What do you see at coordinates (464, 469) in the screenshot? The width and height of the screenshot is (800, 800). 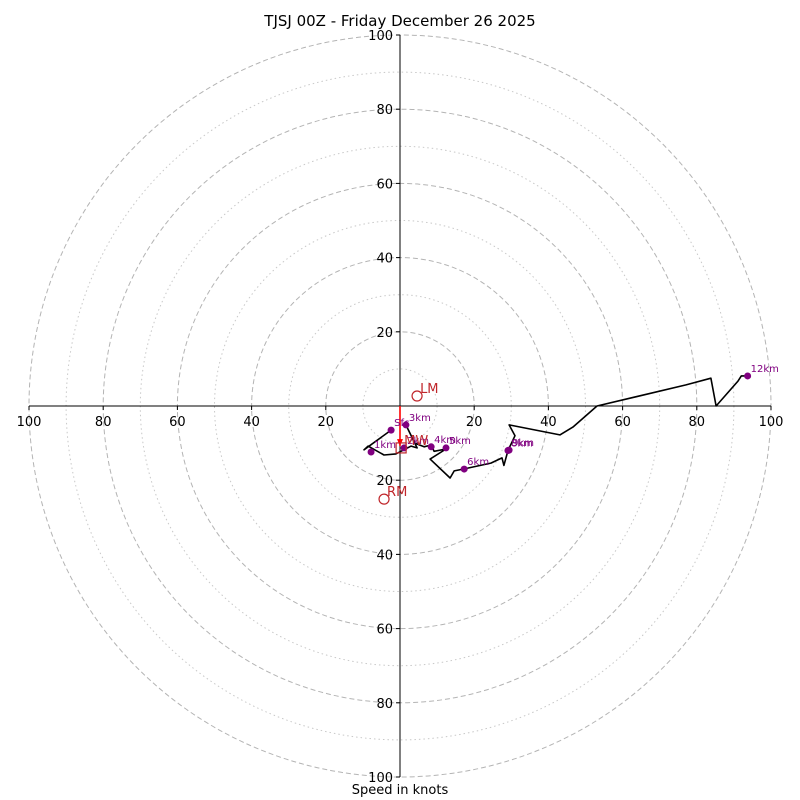 I see `height-marker-6km` at bounding box center [464, 469].